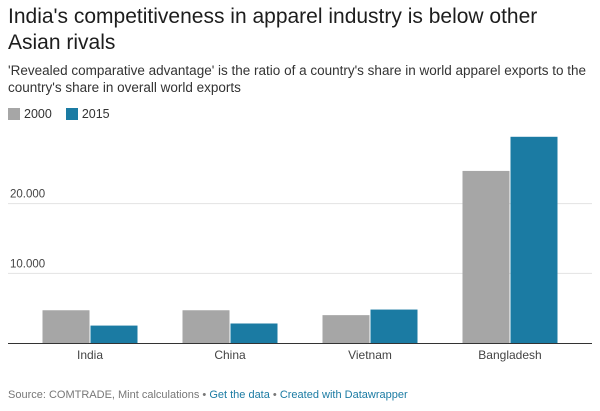 The image size is (600, 411). I want to click on y-tick-label: 10.000, so click(27, 264).